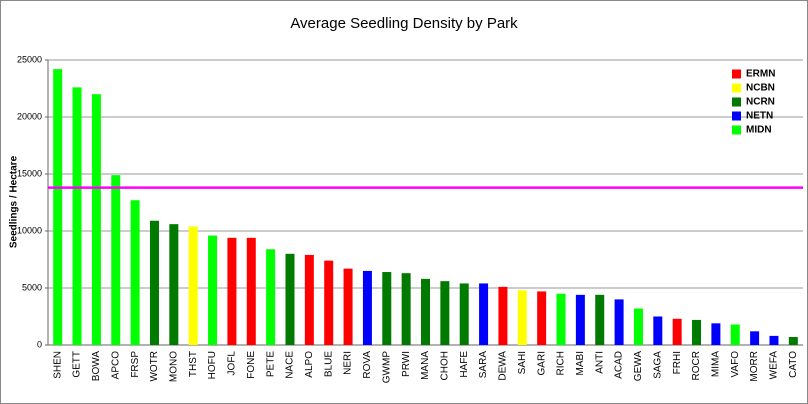 Image resolution: width=808 pixels, height=404 pixels. What do you see at coordinates (348, 363) in the screenshot?
I see `x-tick-label: NERI` at bounding box center [348, 363].